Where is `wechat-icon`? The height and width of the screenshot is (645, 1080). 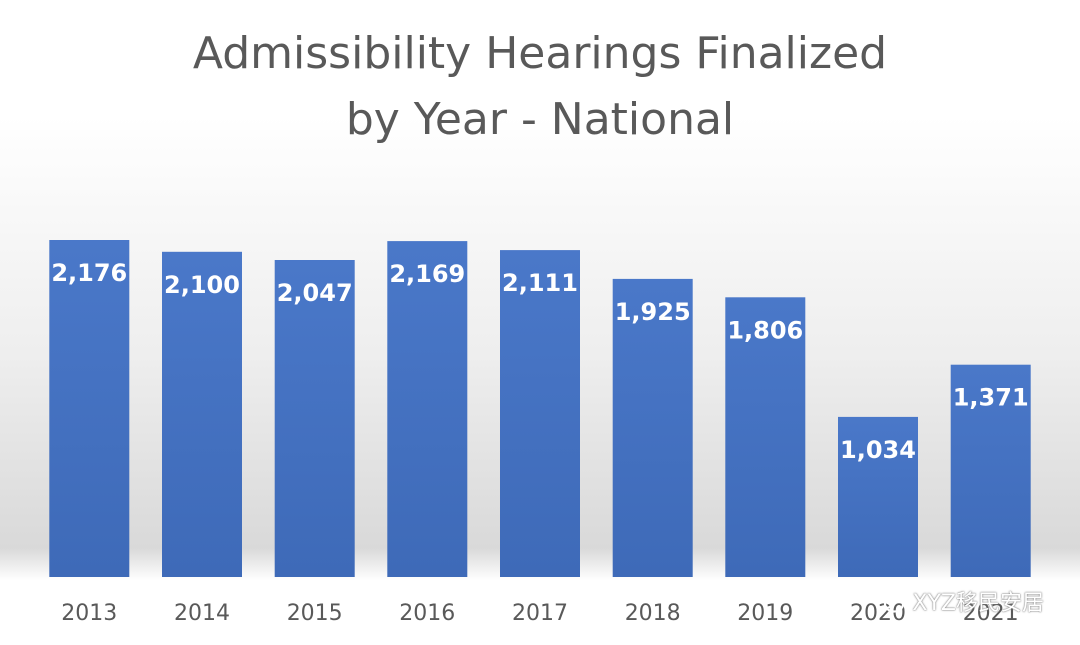
wechat-icon is located at coordinates (889, 600).